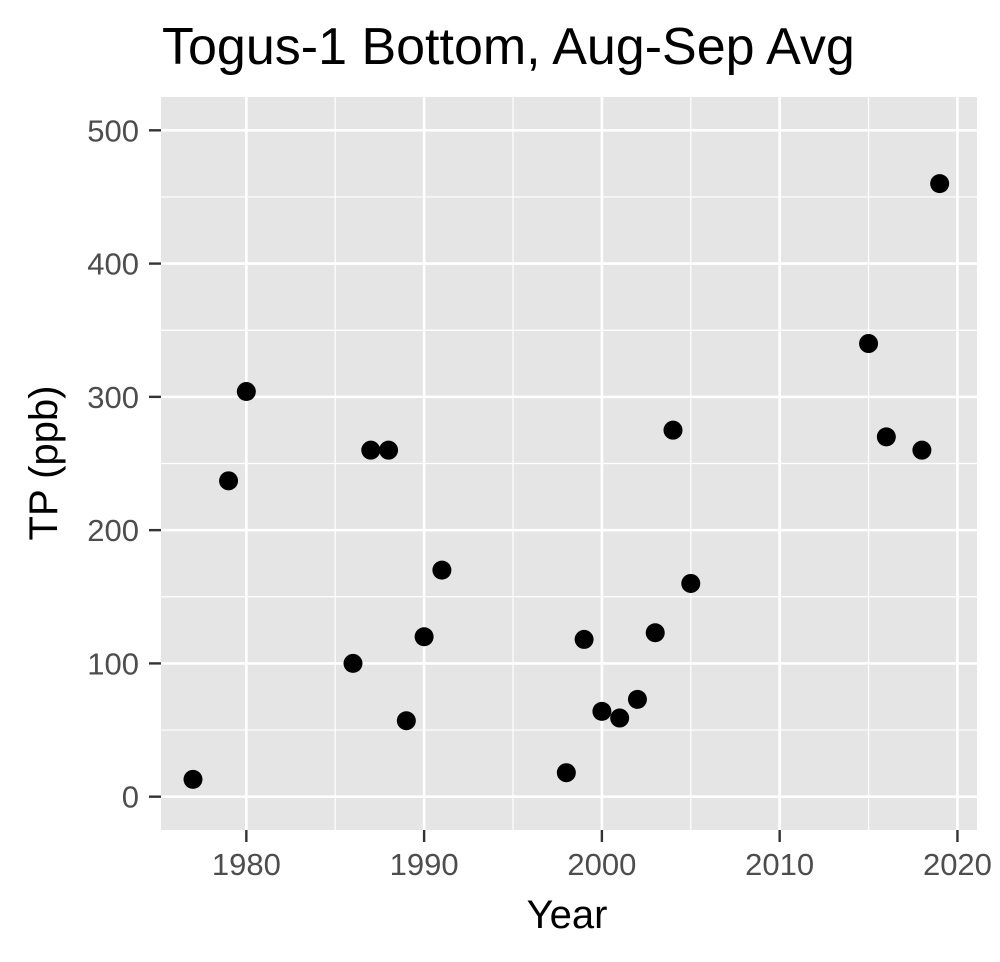  What do you see at coordinates (957, 864) in the screenshot?
I see `x-tick-label: 2020` at bounding box center [957, 864].